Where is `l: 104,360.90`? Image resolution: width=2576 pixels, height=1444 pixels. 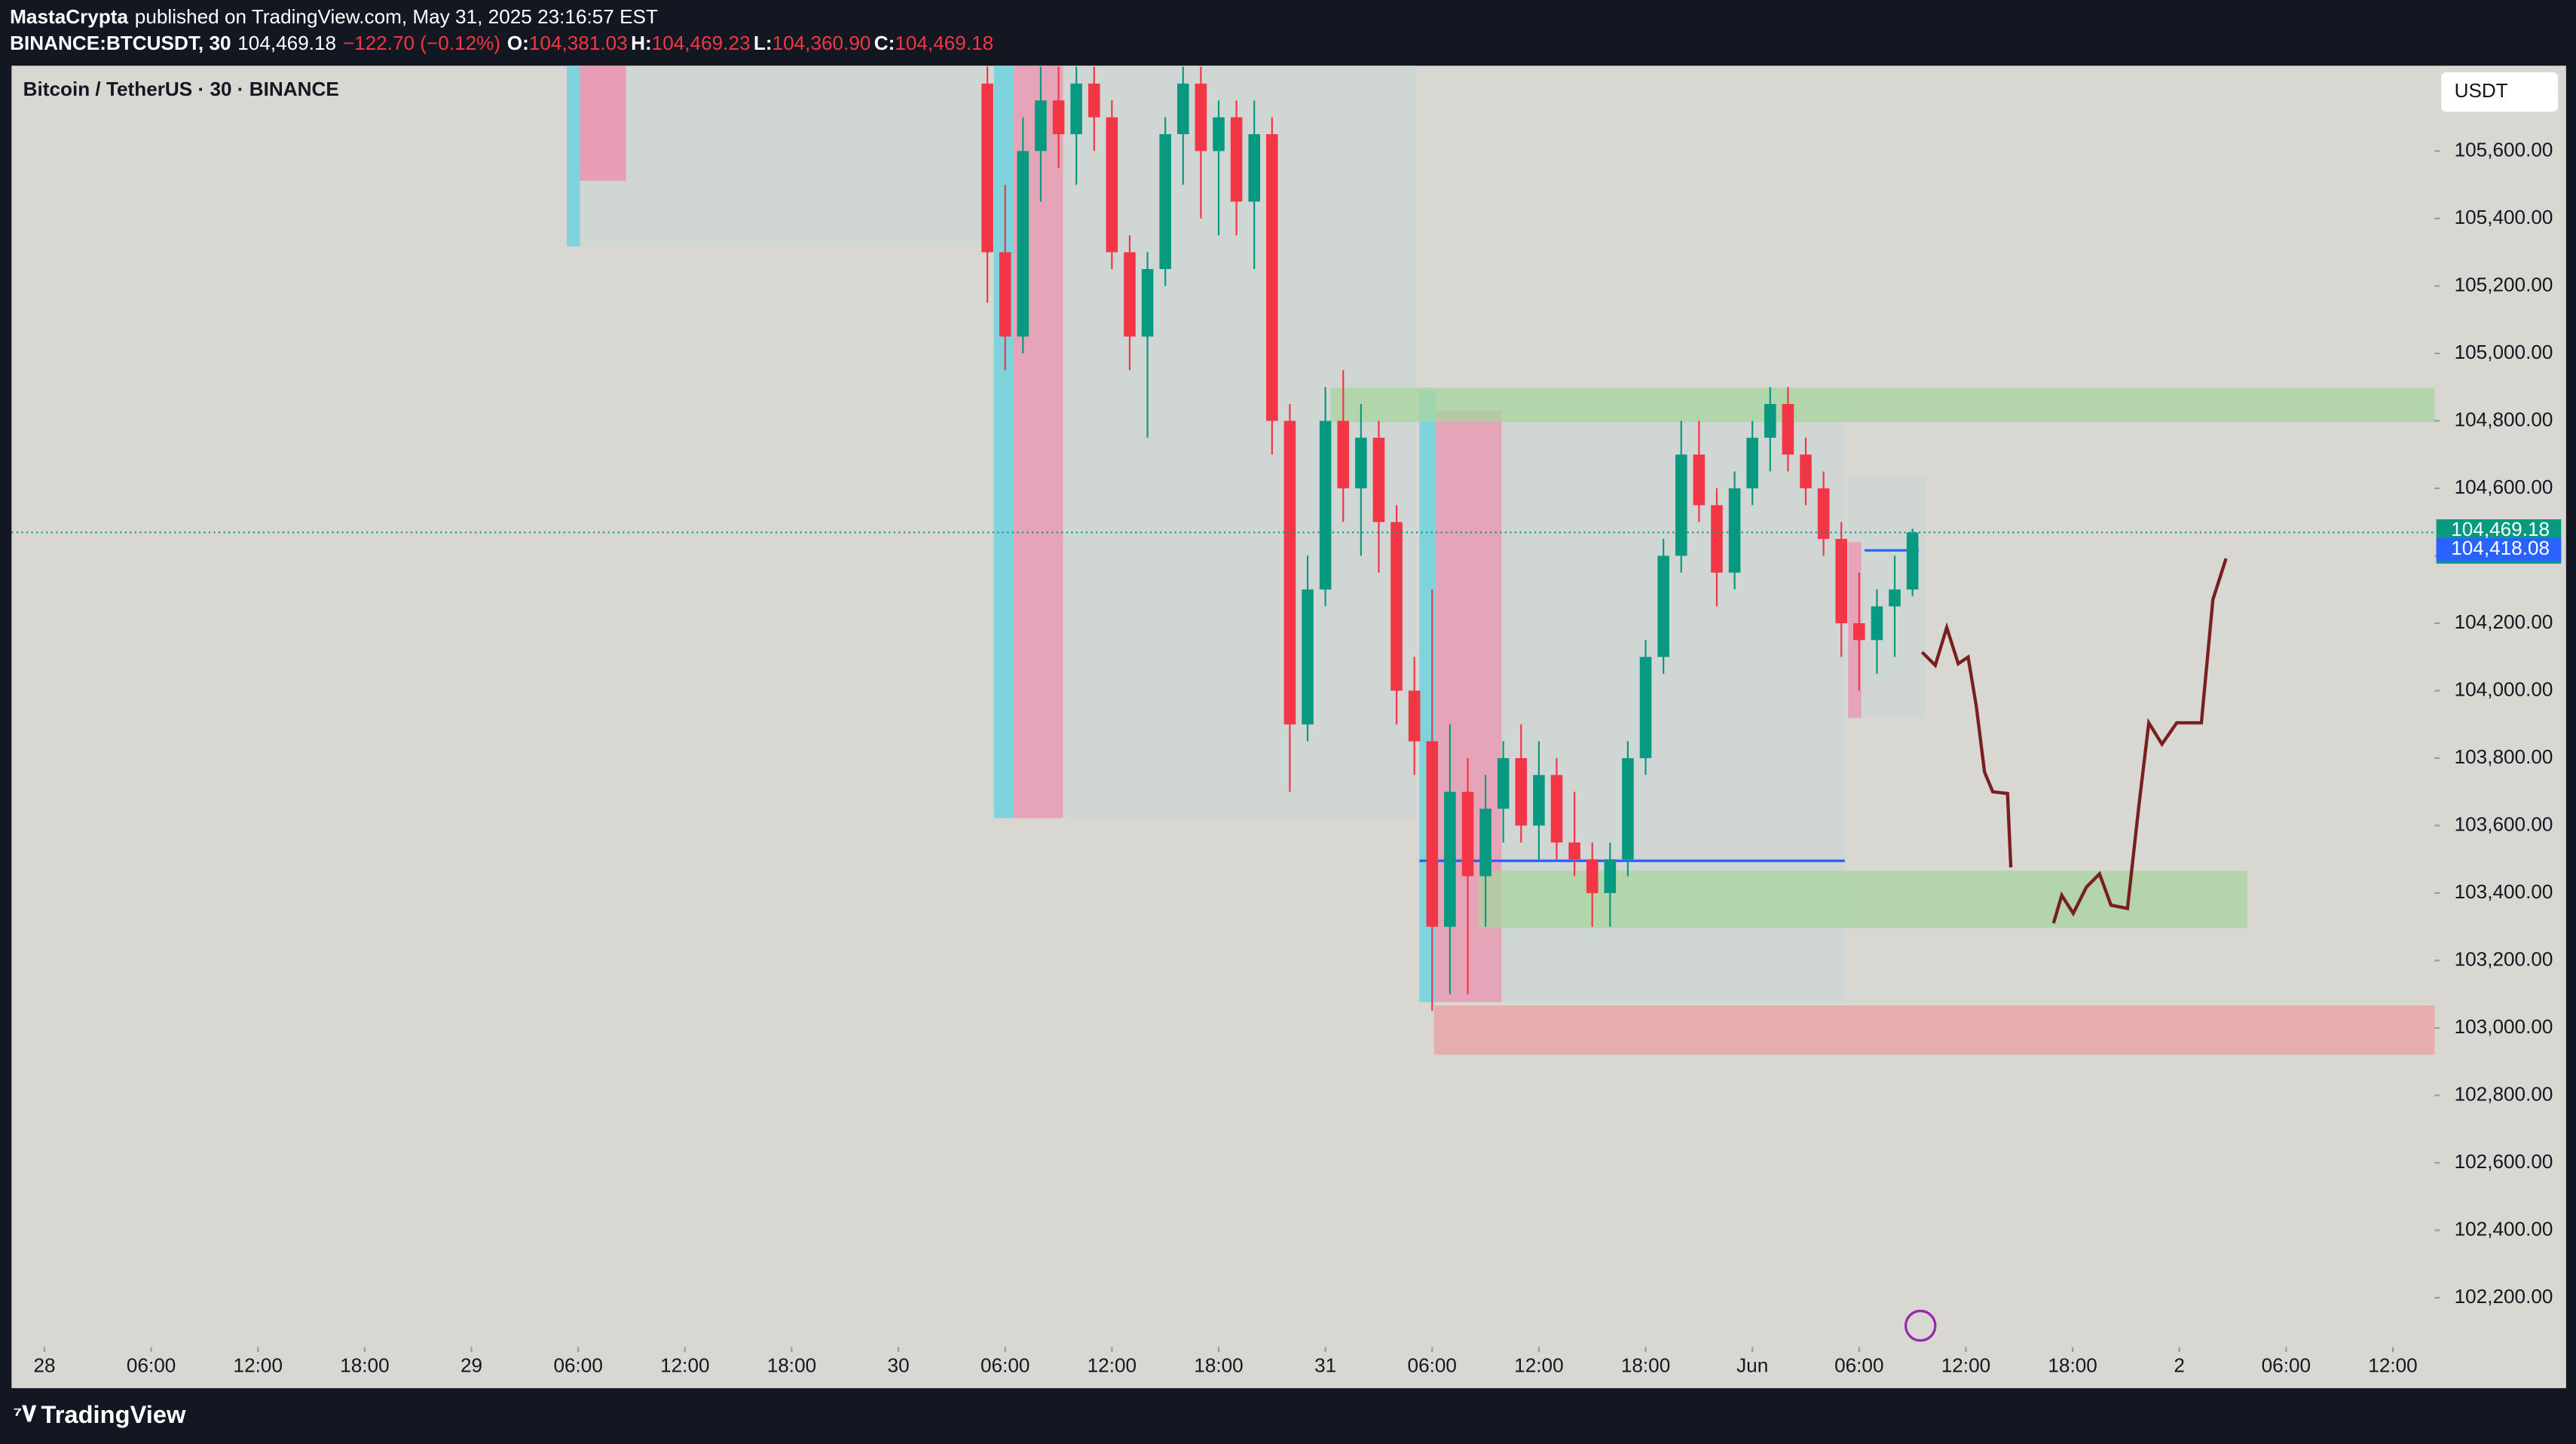 l: 104,360.90 is located at coordinates (822, 43).